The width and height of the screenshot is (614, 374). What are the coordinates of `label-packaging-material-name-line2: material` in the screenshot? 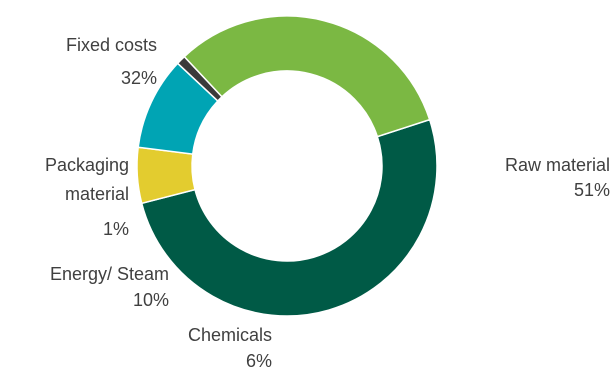 It's located at (97, 194).